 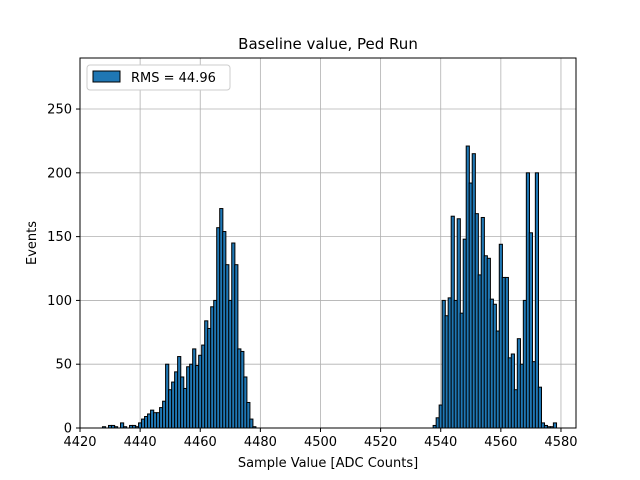 I want to click on chart-title: Baseline value, Ped Run, so click(x=328, y=44).